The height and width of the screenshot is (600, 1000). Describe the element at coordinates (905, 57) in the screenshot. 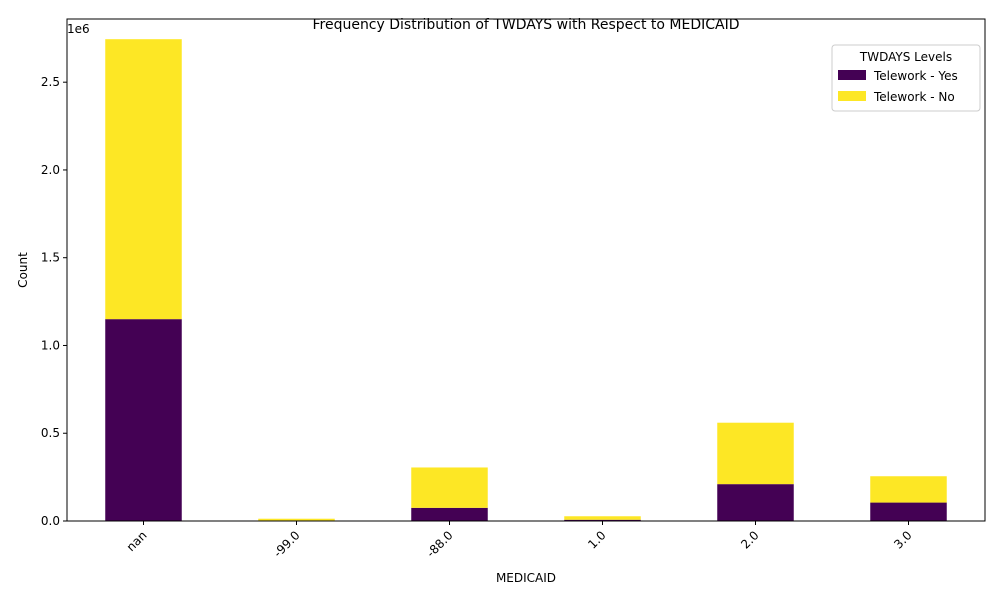

I see `legend-title: TWDAYS Levels` at that location.